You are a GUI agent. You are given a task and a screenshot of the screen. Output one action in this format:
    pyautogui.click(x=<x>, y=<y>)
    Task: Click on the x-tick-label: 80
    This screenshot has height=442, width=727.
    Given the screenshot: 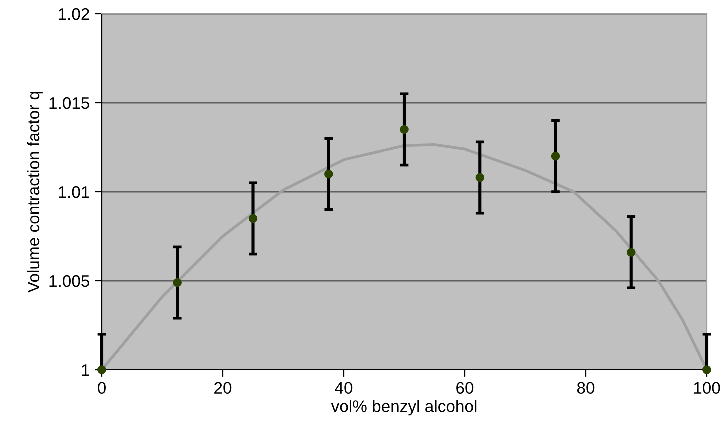 What is the action you would take?
    pyautogui.click(x=586, y=388)
    